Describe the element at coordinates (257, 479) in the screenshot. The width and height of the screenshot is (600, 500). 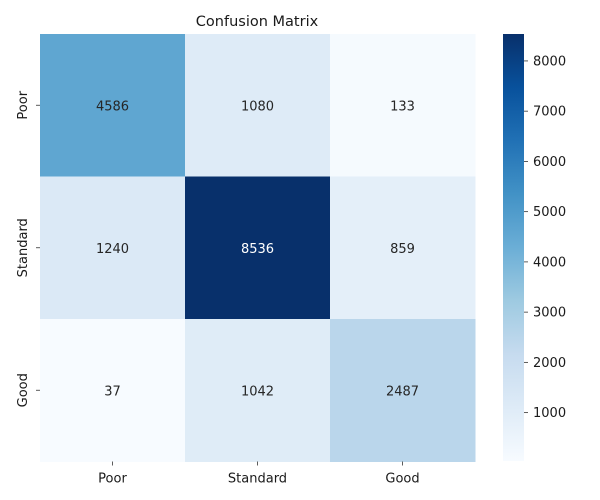
I see `x-tick-label: Standard` at that location.